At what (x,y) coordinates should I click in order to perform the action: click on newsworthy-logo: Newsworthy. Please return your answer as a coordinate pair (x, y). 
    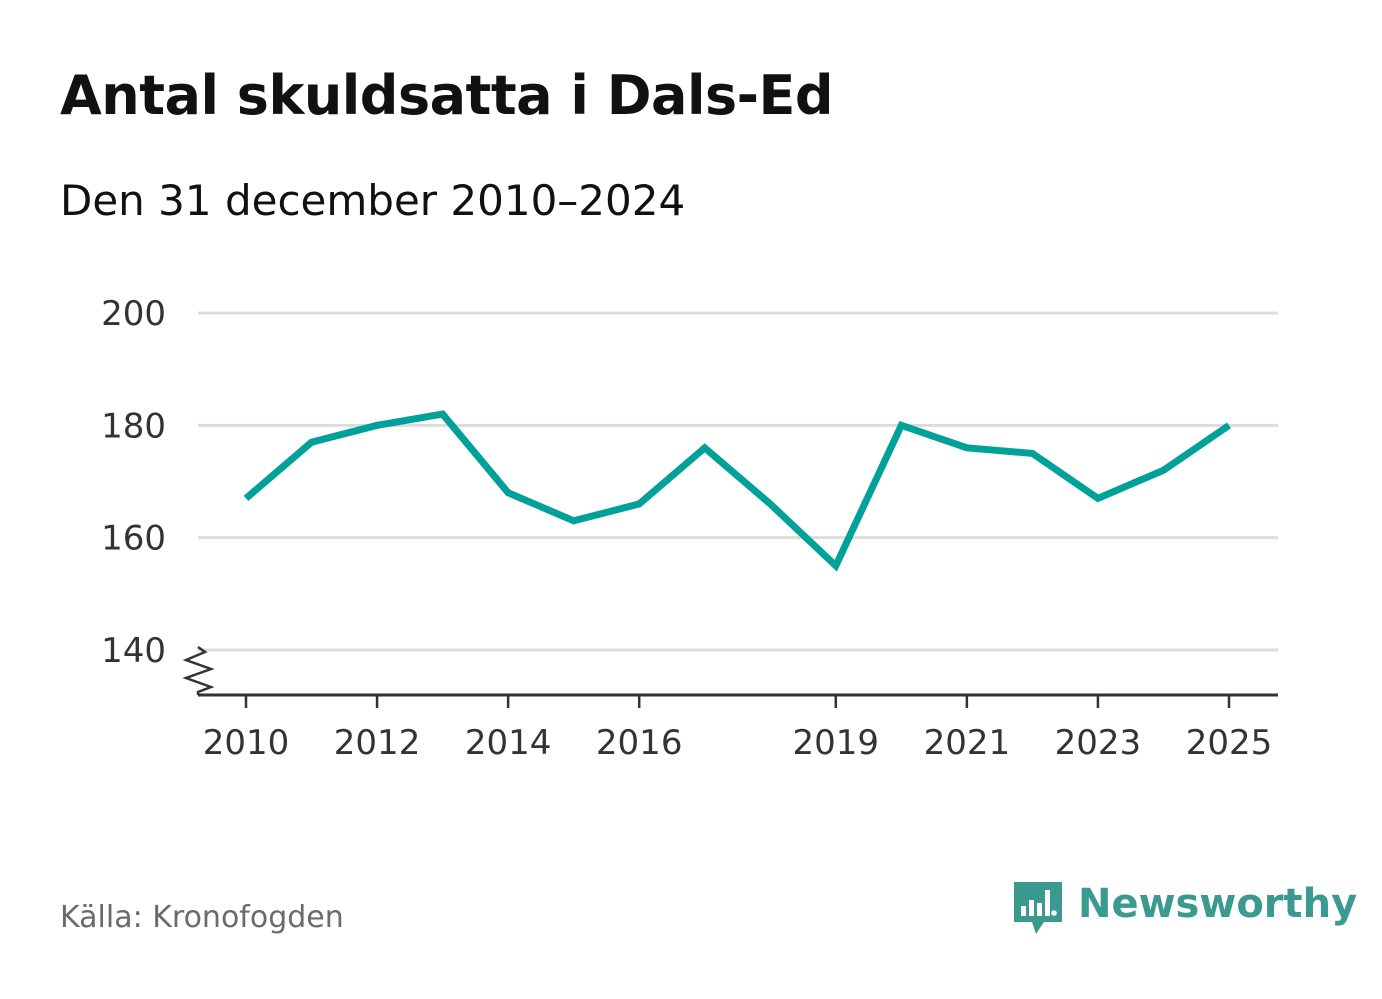
    Looking at the image, I should click on (1183, 909).